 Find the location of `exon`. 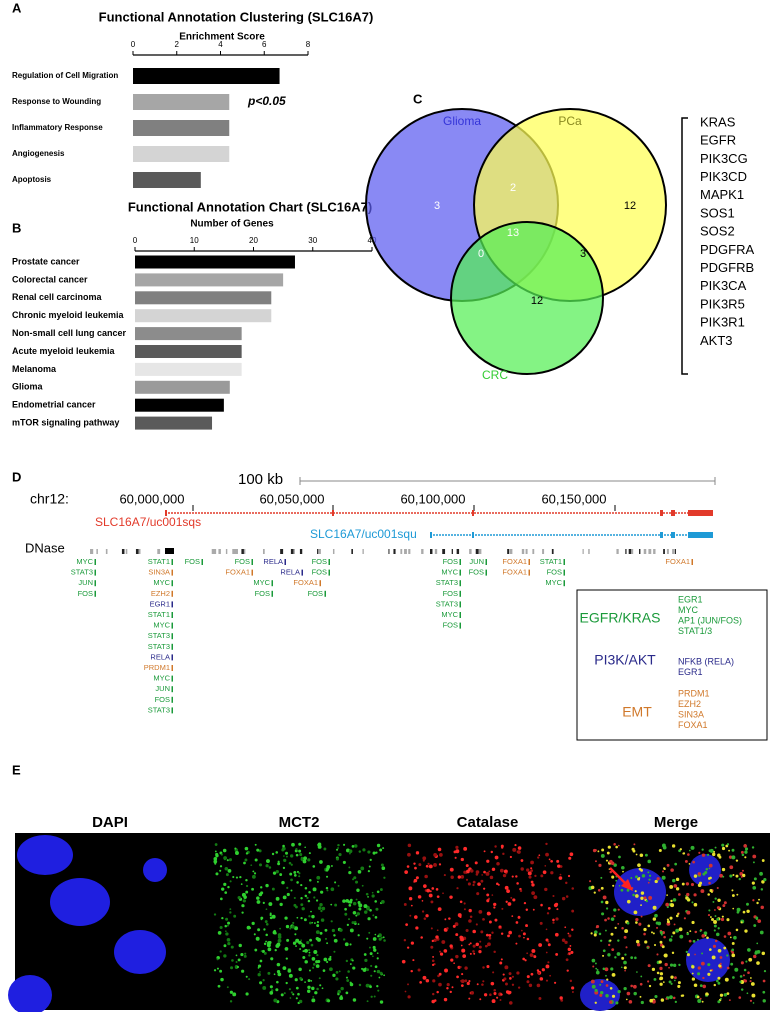

exon is located at coordinates (700, 513).